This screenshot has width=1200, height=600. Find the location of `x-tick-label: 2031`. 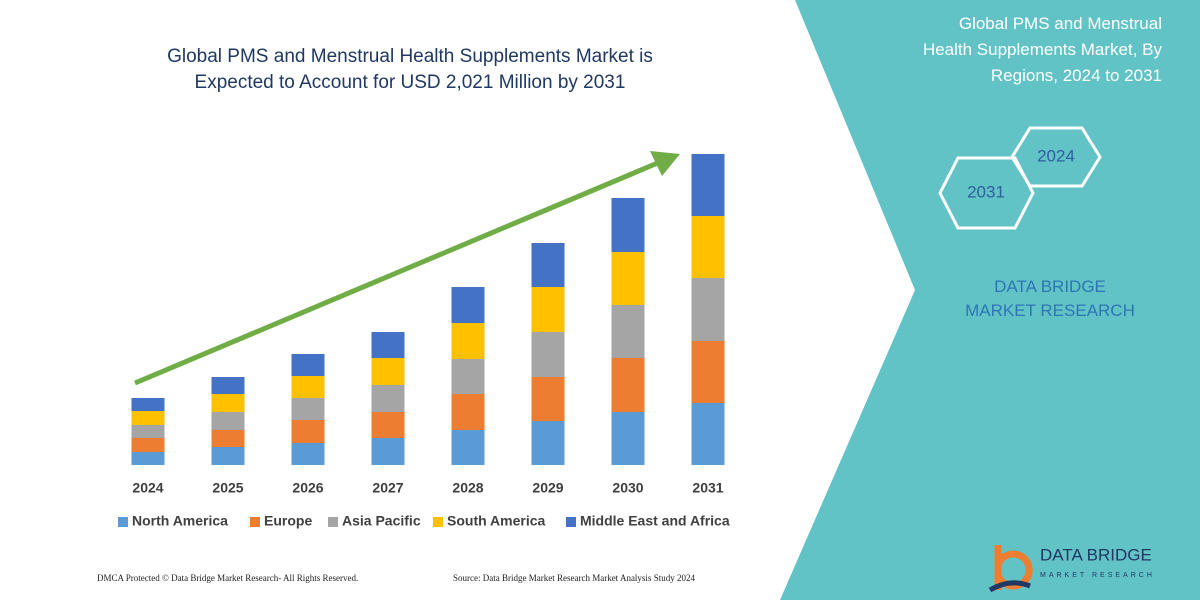

x-tick-label: 2031 is located at coordinates (707, 488).